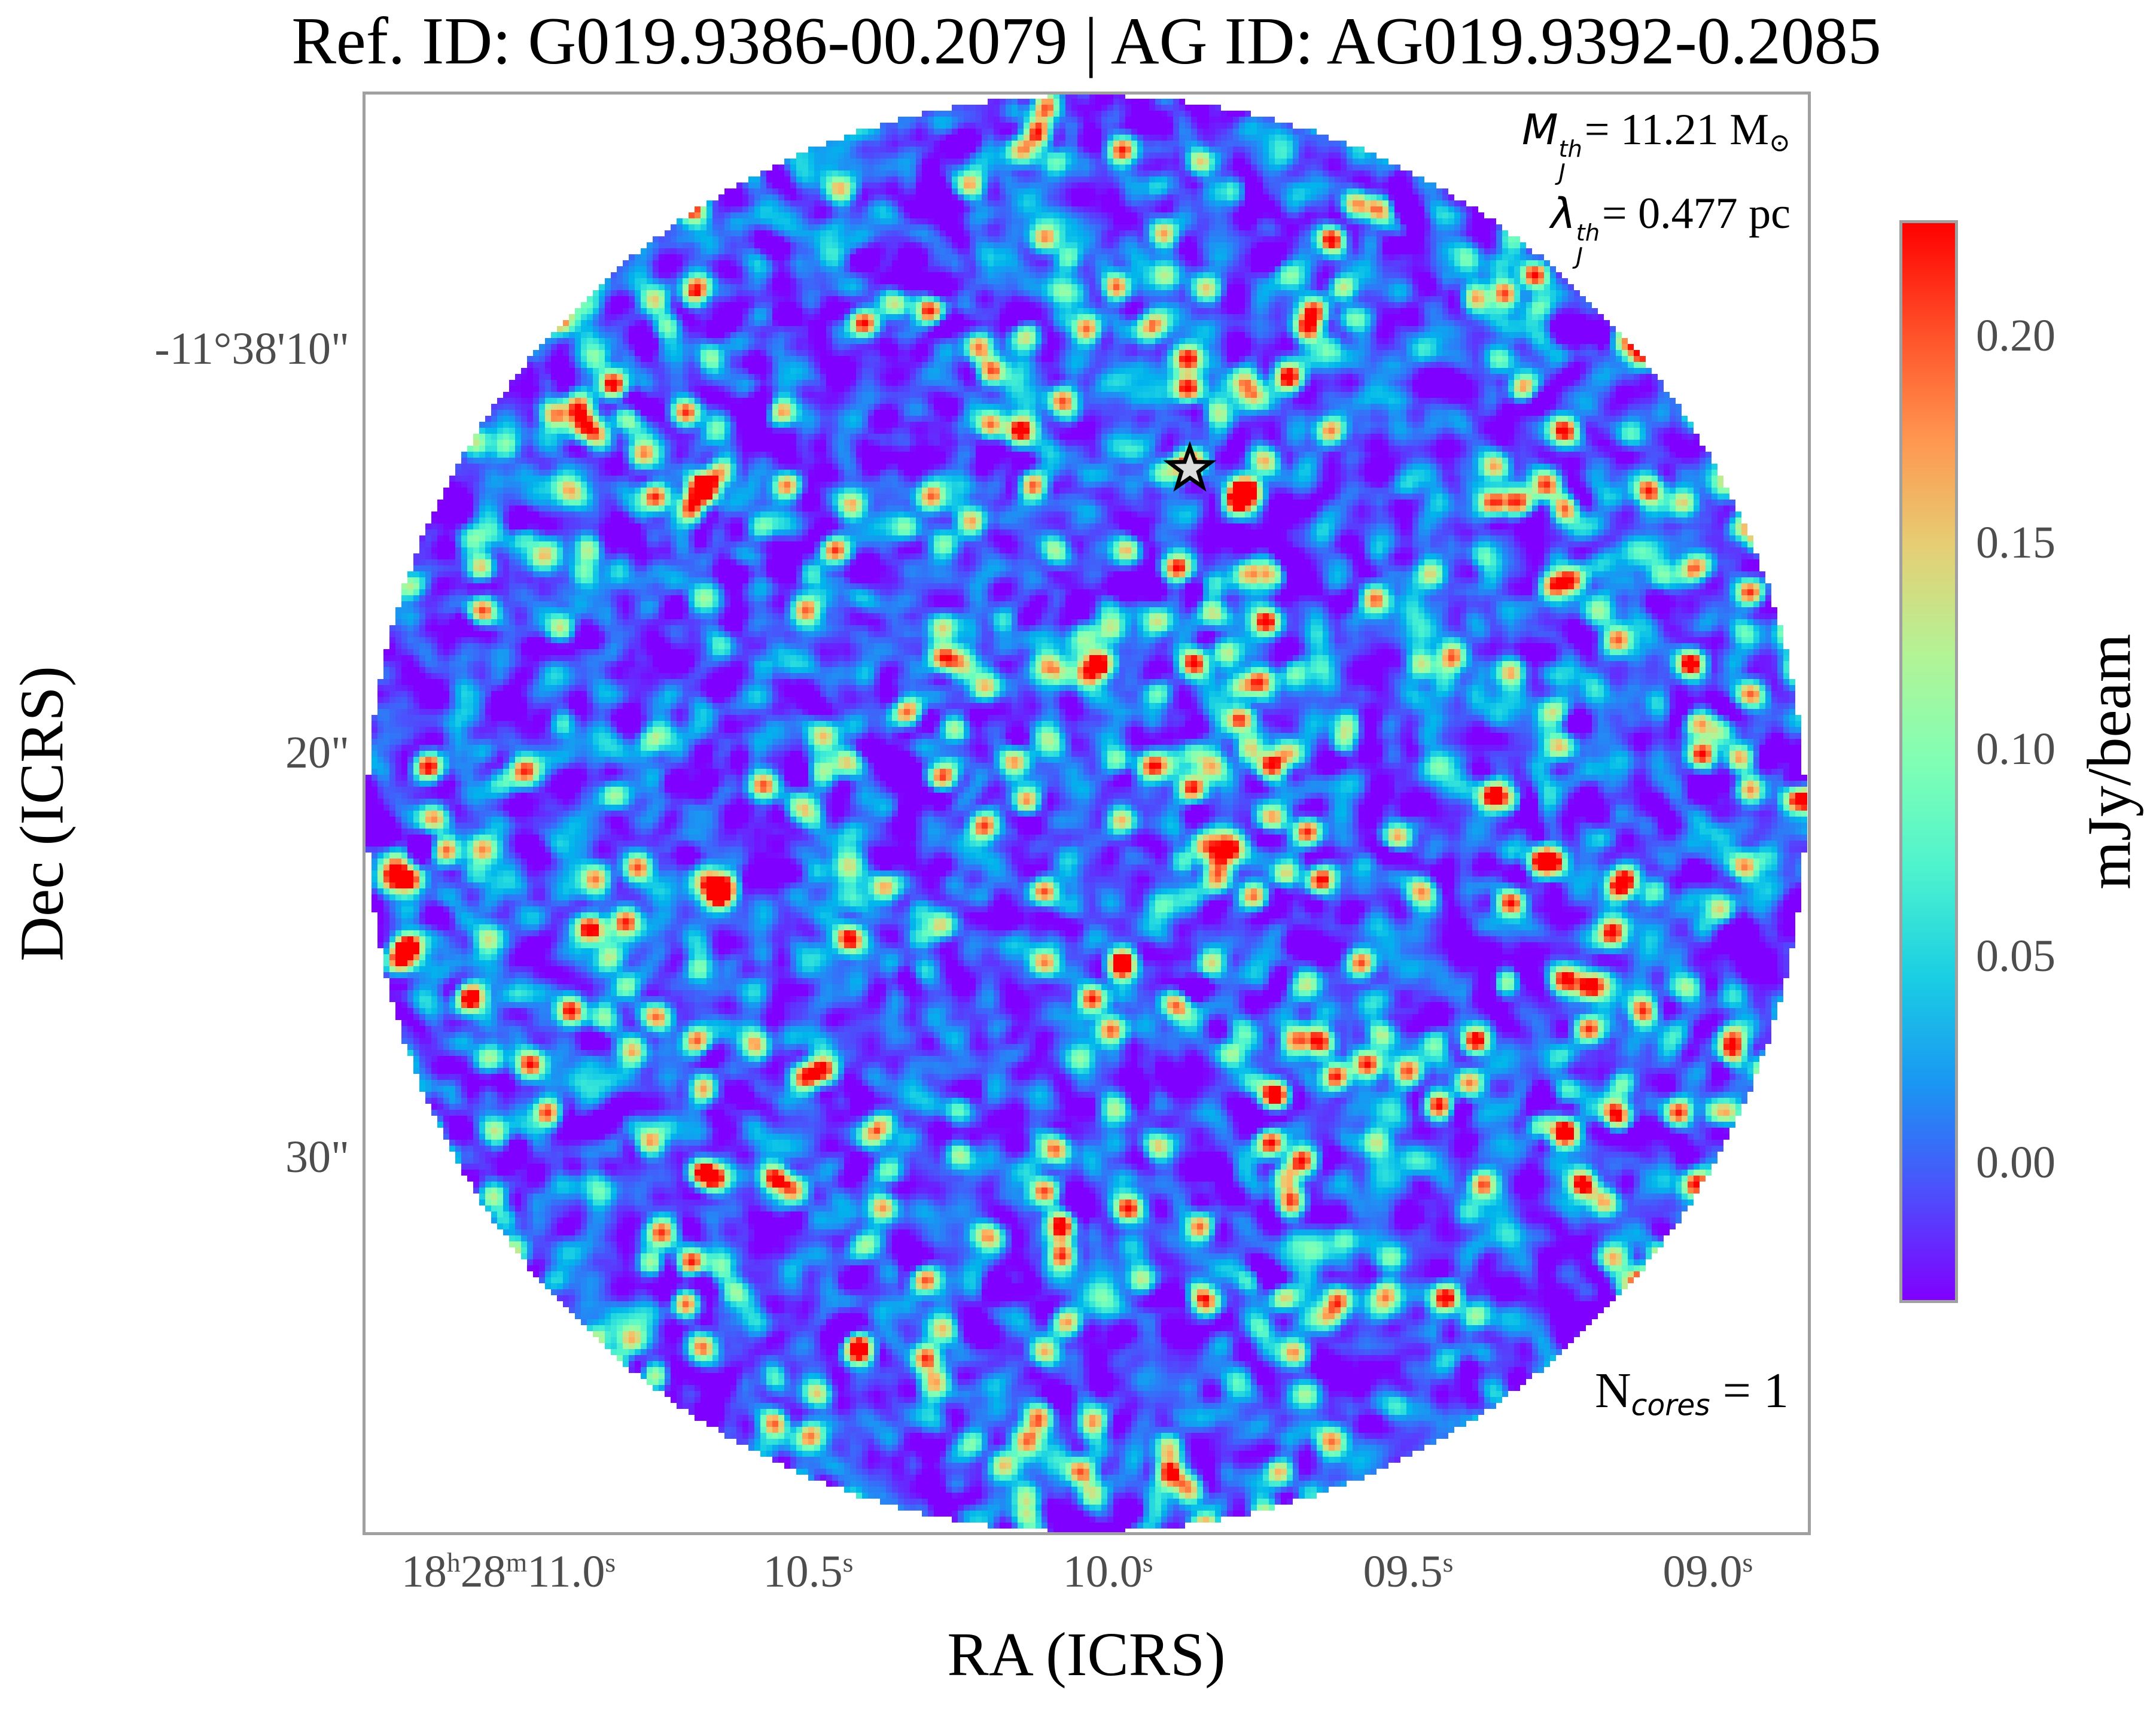  What do you see at coordinates (2015, 956) in the screenshot?
I see `colorbar-tick-label: 0.05` at bounding box center [2015, 956].